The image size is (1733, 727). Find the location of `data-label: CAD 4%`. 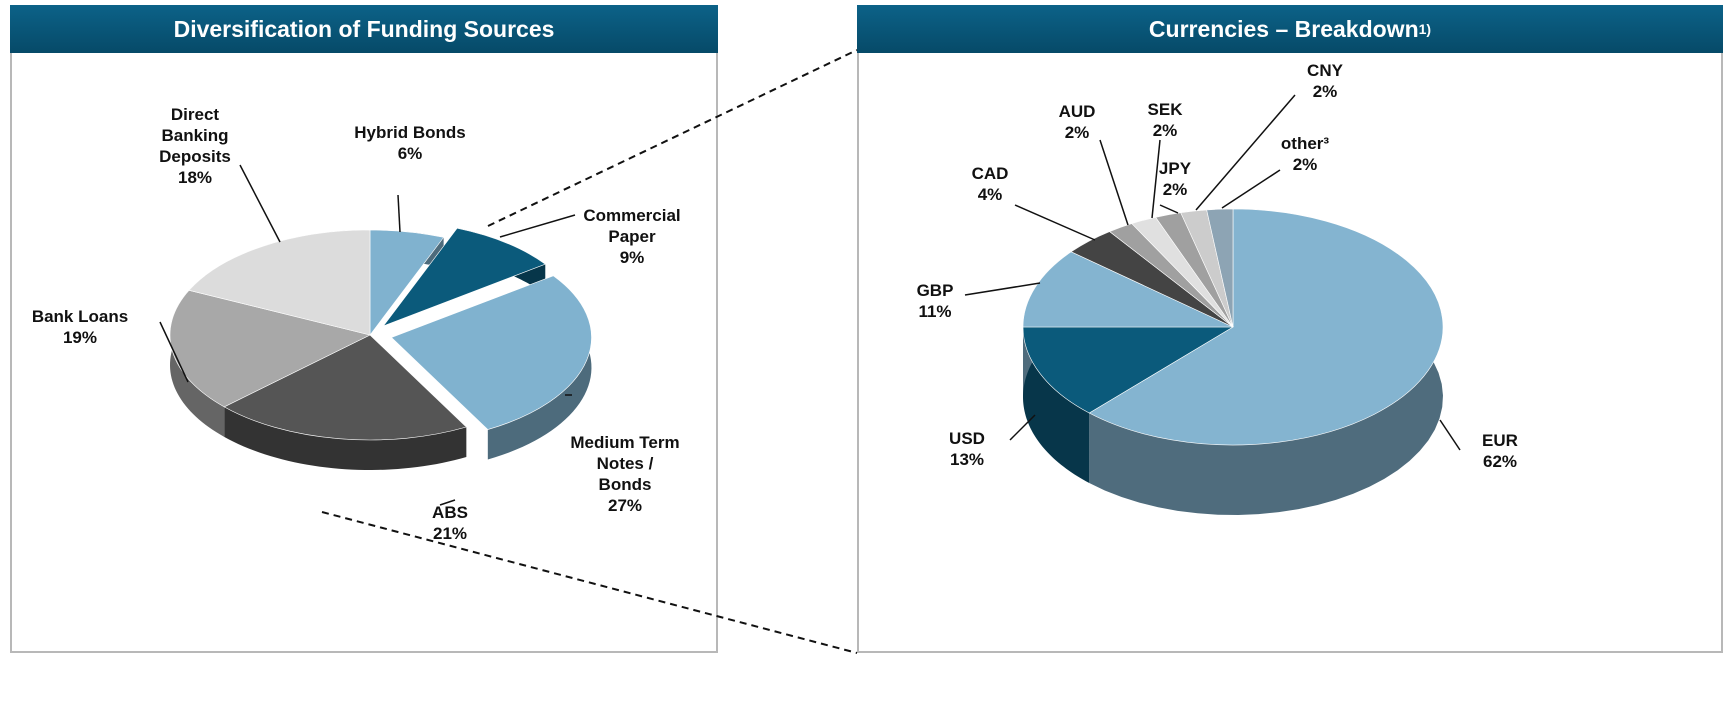

data-label: CAD 4% is located at coordinates (990, 184).